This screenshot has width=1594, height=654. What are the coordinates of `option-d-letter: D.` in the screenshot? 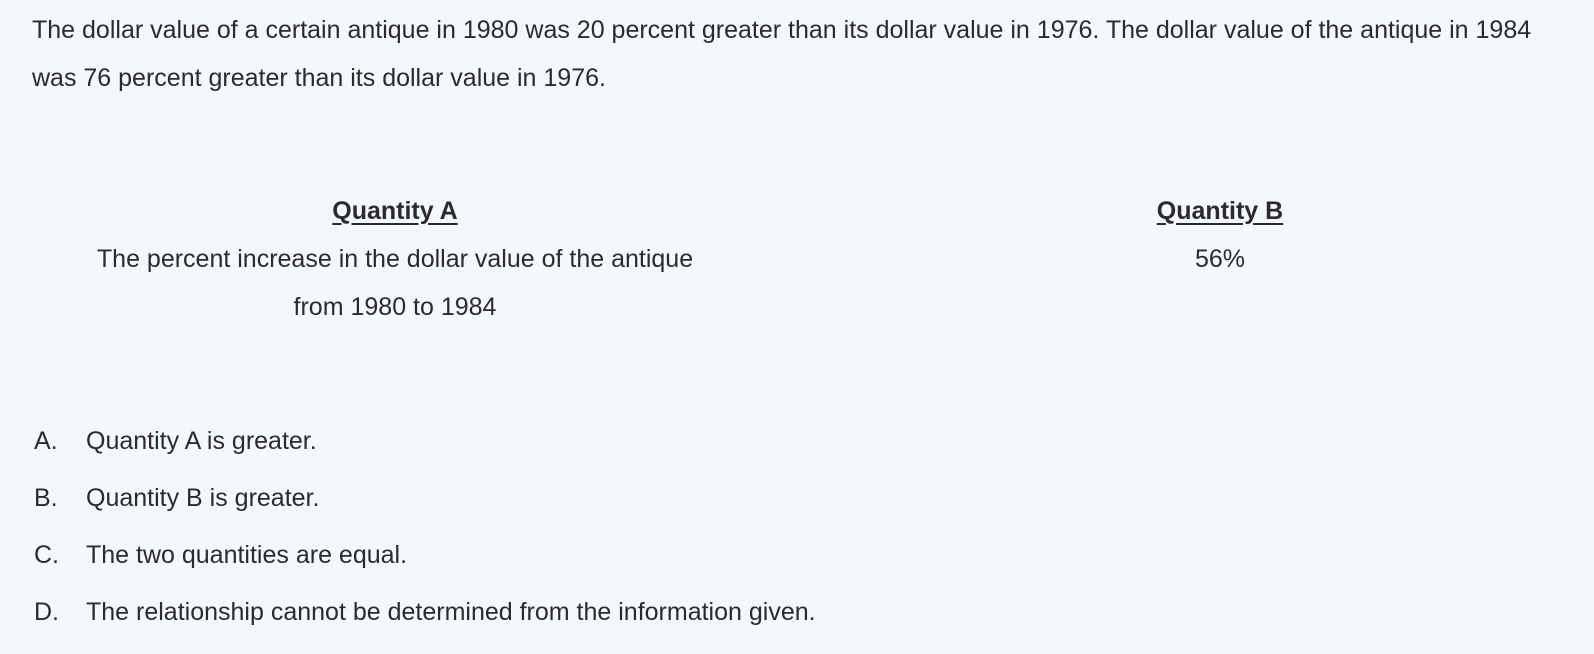 It's located at (46, 612).